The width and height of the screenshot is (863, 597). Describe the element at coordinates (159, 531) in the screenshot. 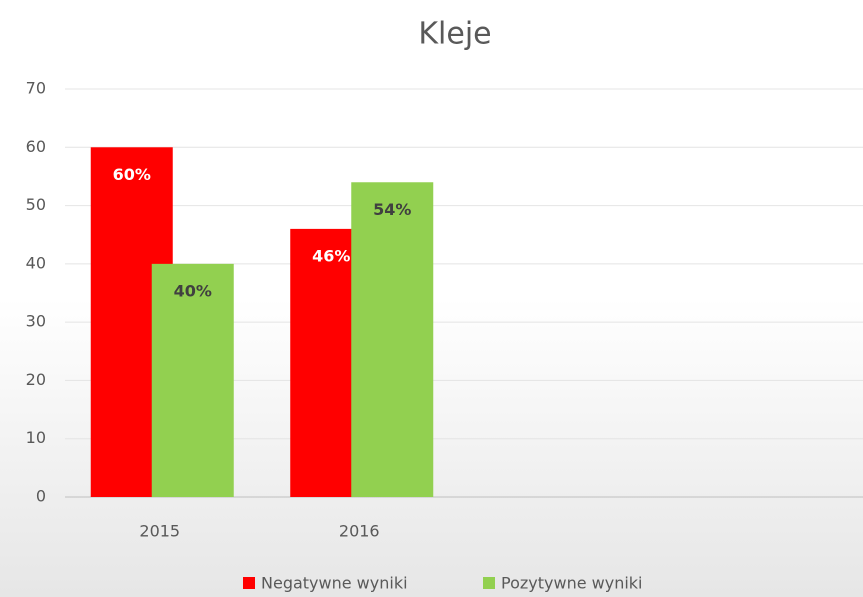

I see `x-tick-label: 2015` at that location.